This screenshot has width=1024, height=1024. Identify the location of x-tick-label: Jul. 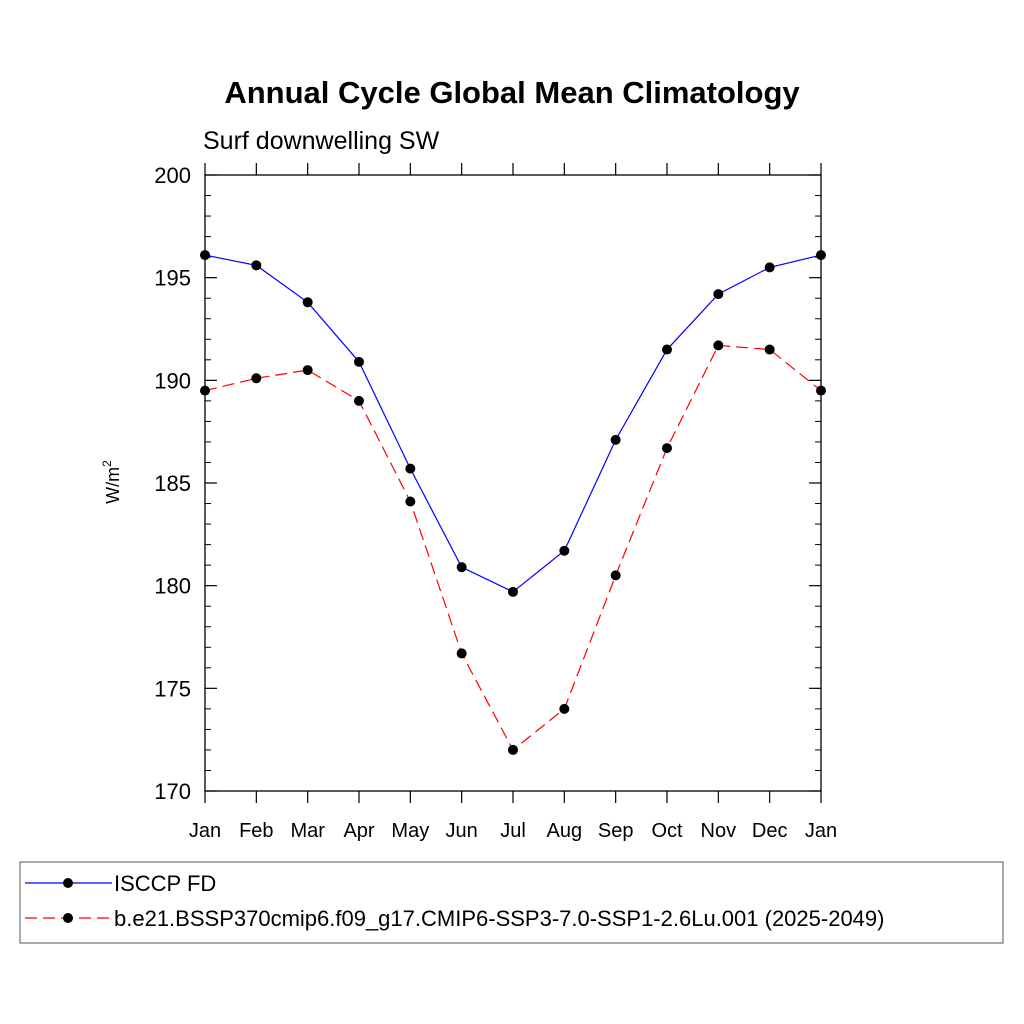
(513, 831).